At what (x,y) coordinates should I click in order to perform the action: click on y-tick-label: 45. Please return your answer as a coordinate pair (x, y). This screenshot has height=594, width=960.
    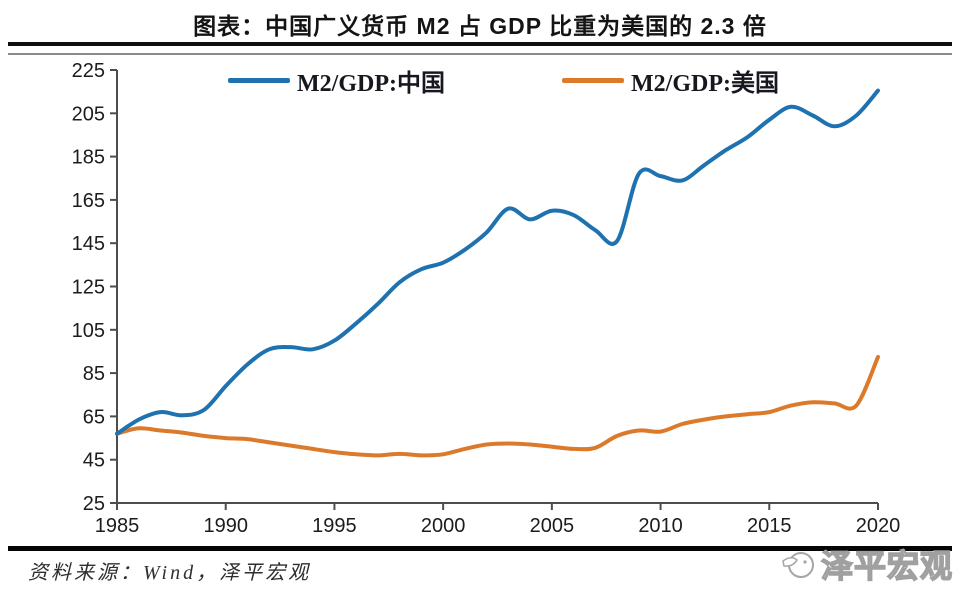
    Looking at the image, I should click on (94, 461).